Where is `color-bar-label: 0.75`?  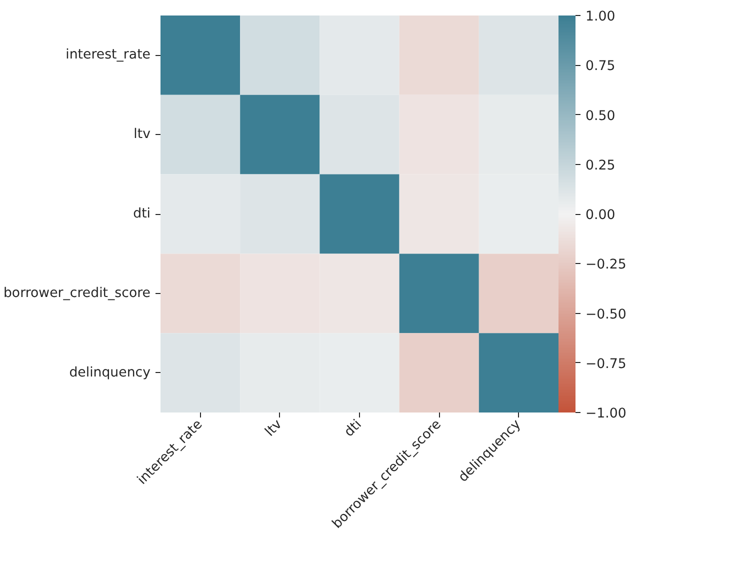 color-bar-label: 0.75 is located at coordinates (601, 66).